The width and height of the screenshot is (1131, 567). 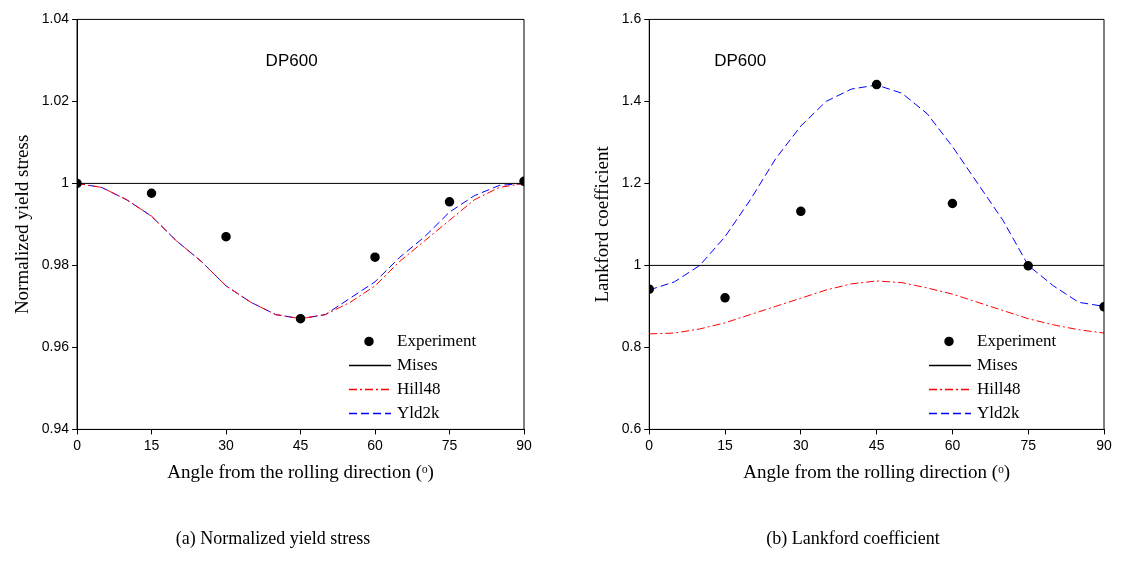 What do you see at coordinates (631, 182) in the screenshot?
I see `y-tick-label: 1.2` at bounding box center [631, 182].